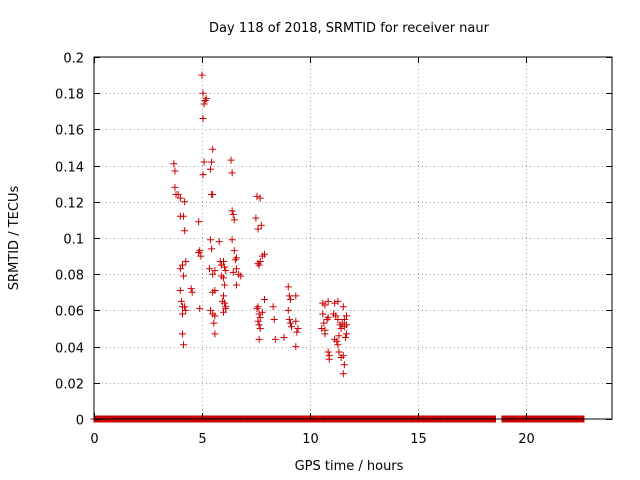 The width and height of the screenshot is (640, 480). I want to click on y-tick-label: 0.06, so click(69, 312).